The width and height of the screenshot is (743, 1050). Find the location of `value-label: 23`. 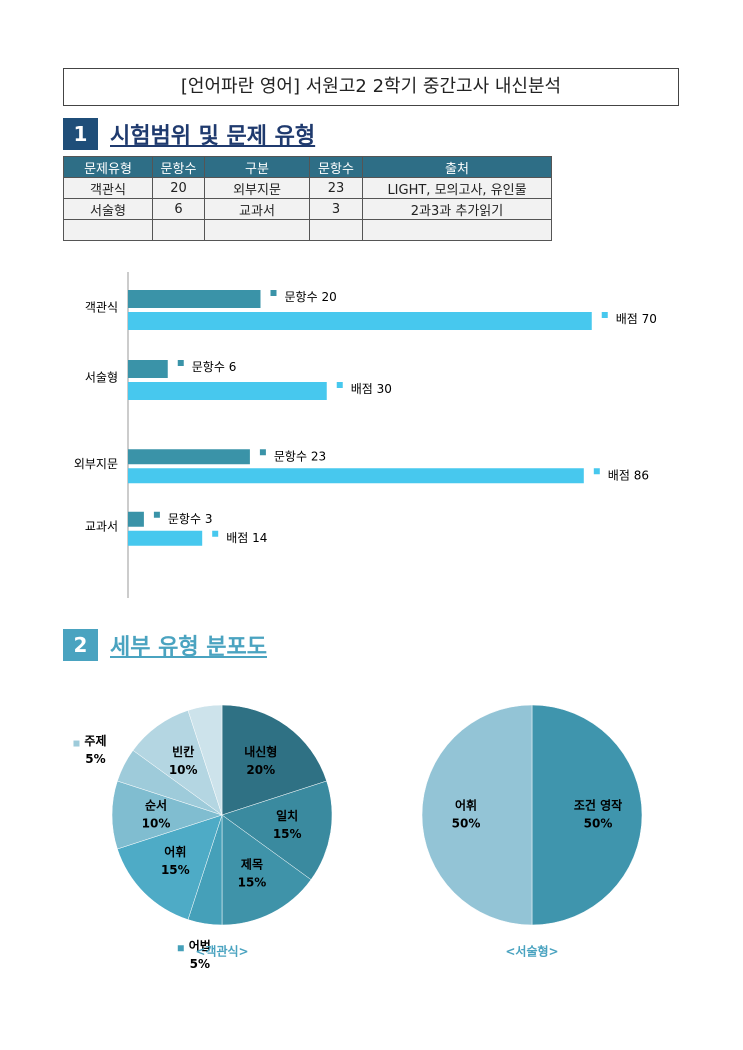

value-label: 23 is located at coordinates (318, 456).